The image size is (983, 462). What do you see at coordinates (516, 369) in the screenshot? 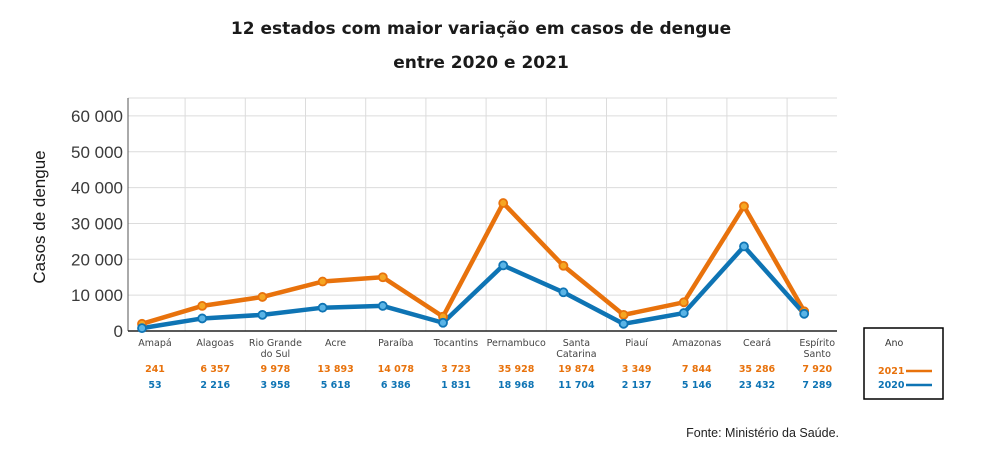
I see `value-label-2021: 35 928` at bounding box center [516, 369].